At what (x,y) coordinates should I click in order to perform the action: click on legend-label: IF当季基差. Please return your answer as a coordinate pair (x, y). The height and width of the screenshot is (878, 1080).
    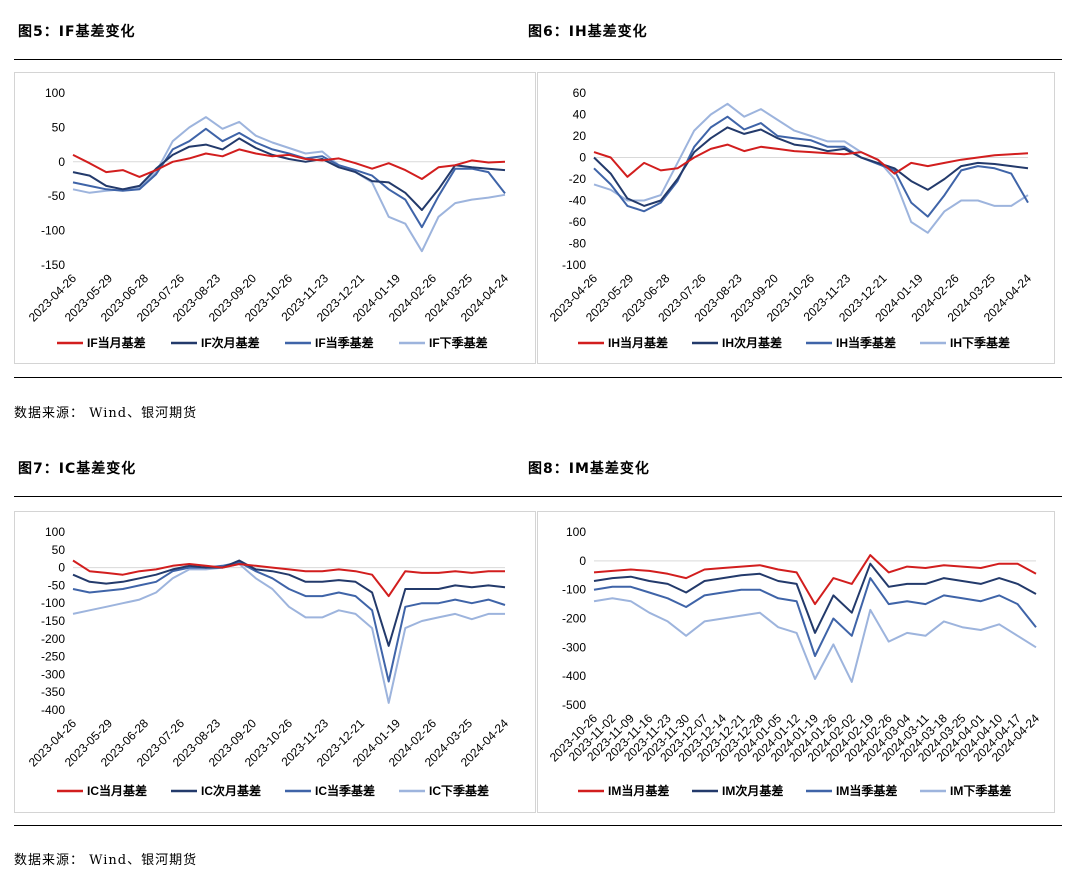
    Looking at the image, I should click on (344, 342).